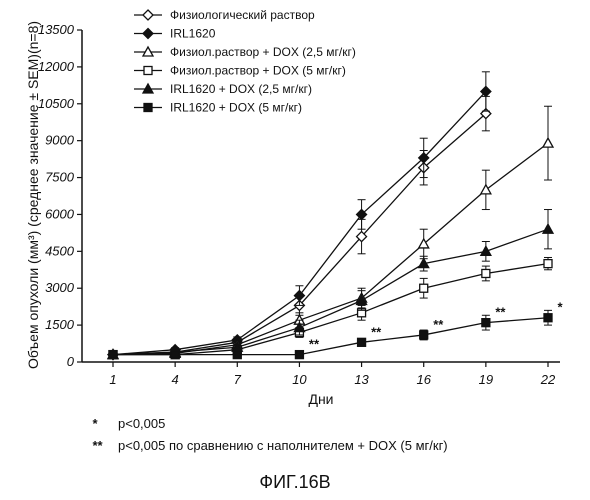 The image size is (590, 500). What do you see at coordinates (60, 213) in the screenshot?
I see `y-tick-label: 6000` at bounding box center [60, 213].